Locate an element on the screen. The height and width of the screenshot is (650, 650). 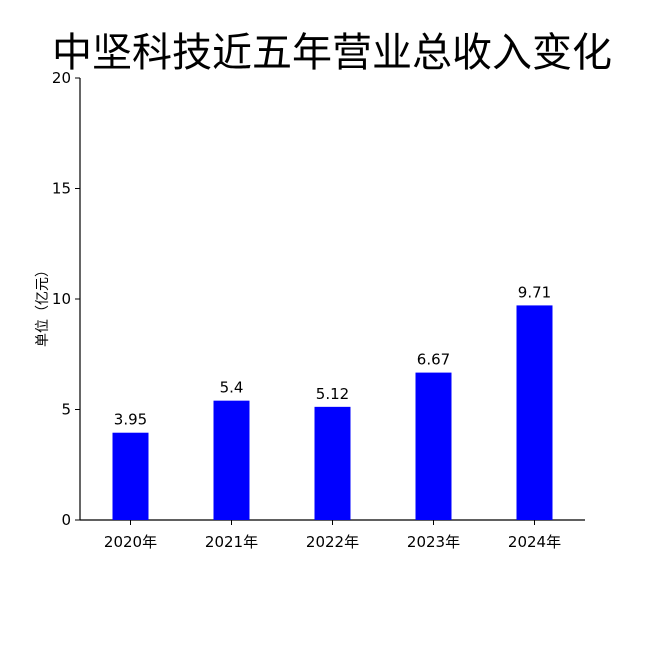
data-label-2: 5.12 is located at coordinates (332, 394).